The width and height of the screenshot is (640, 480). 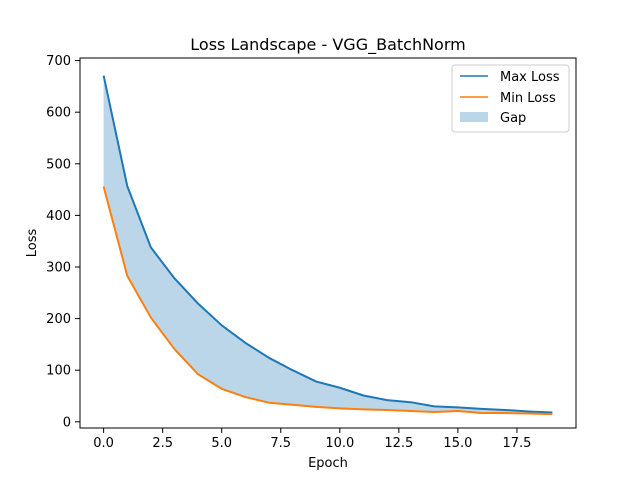 What do you see at coordinates (67, 422) in the screenshot?
I see `y-tick-label: 0` at bounding box center [67, 422].